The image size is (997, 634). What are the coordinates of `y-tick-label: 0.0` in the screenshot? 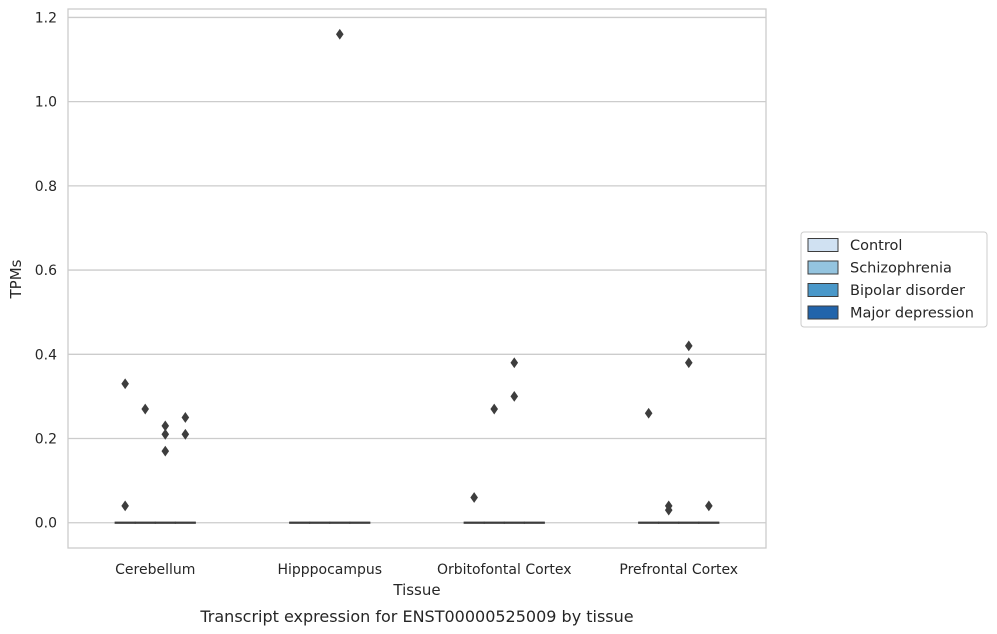 It's located at (46, 524).